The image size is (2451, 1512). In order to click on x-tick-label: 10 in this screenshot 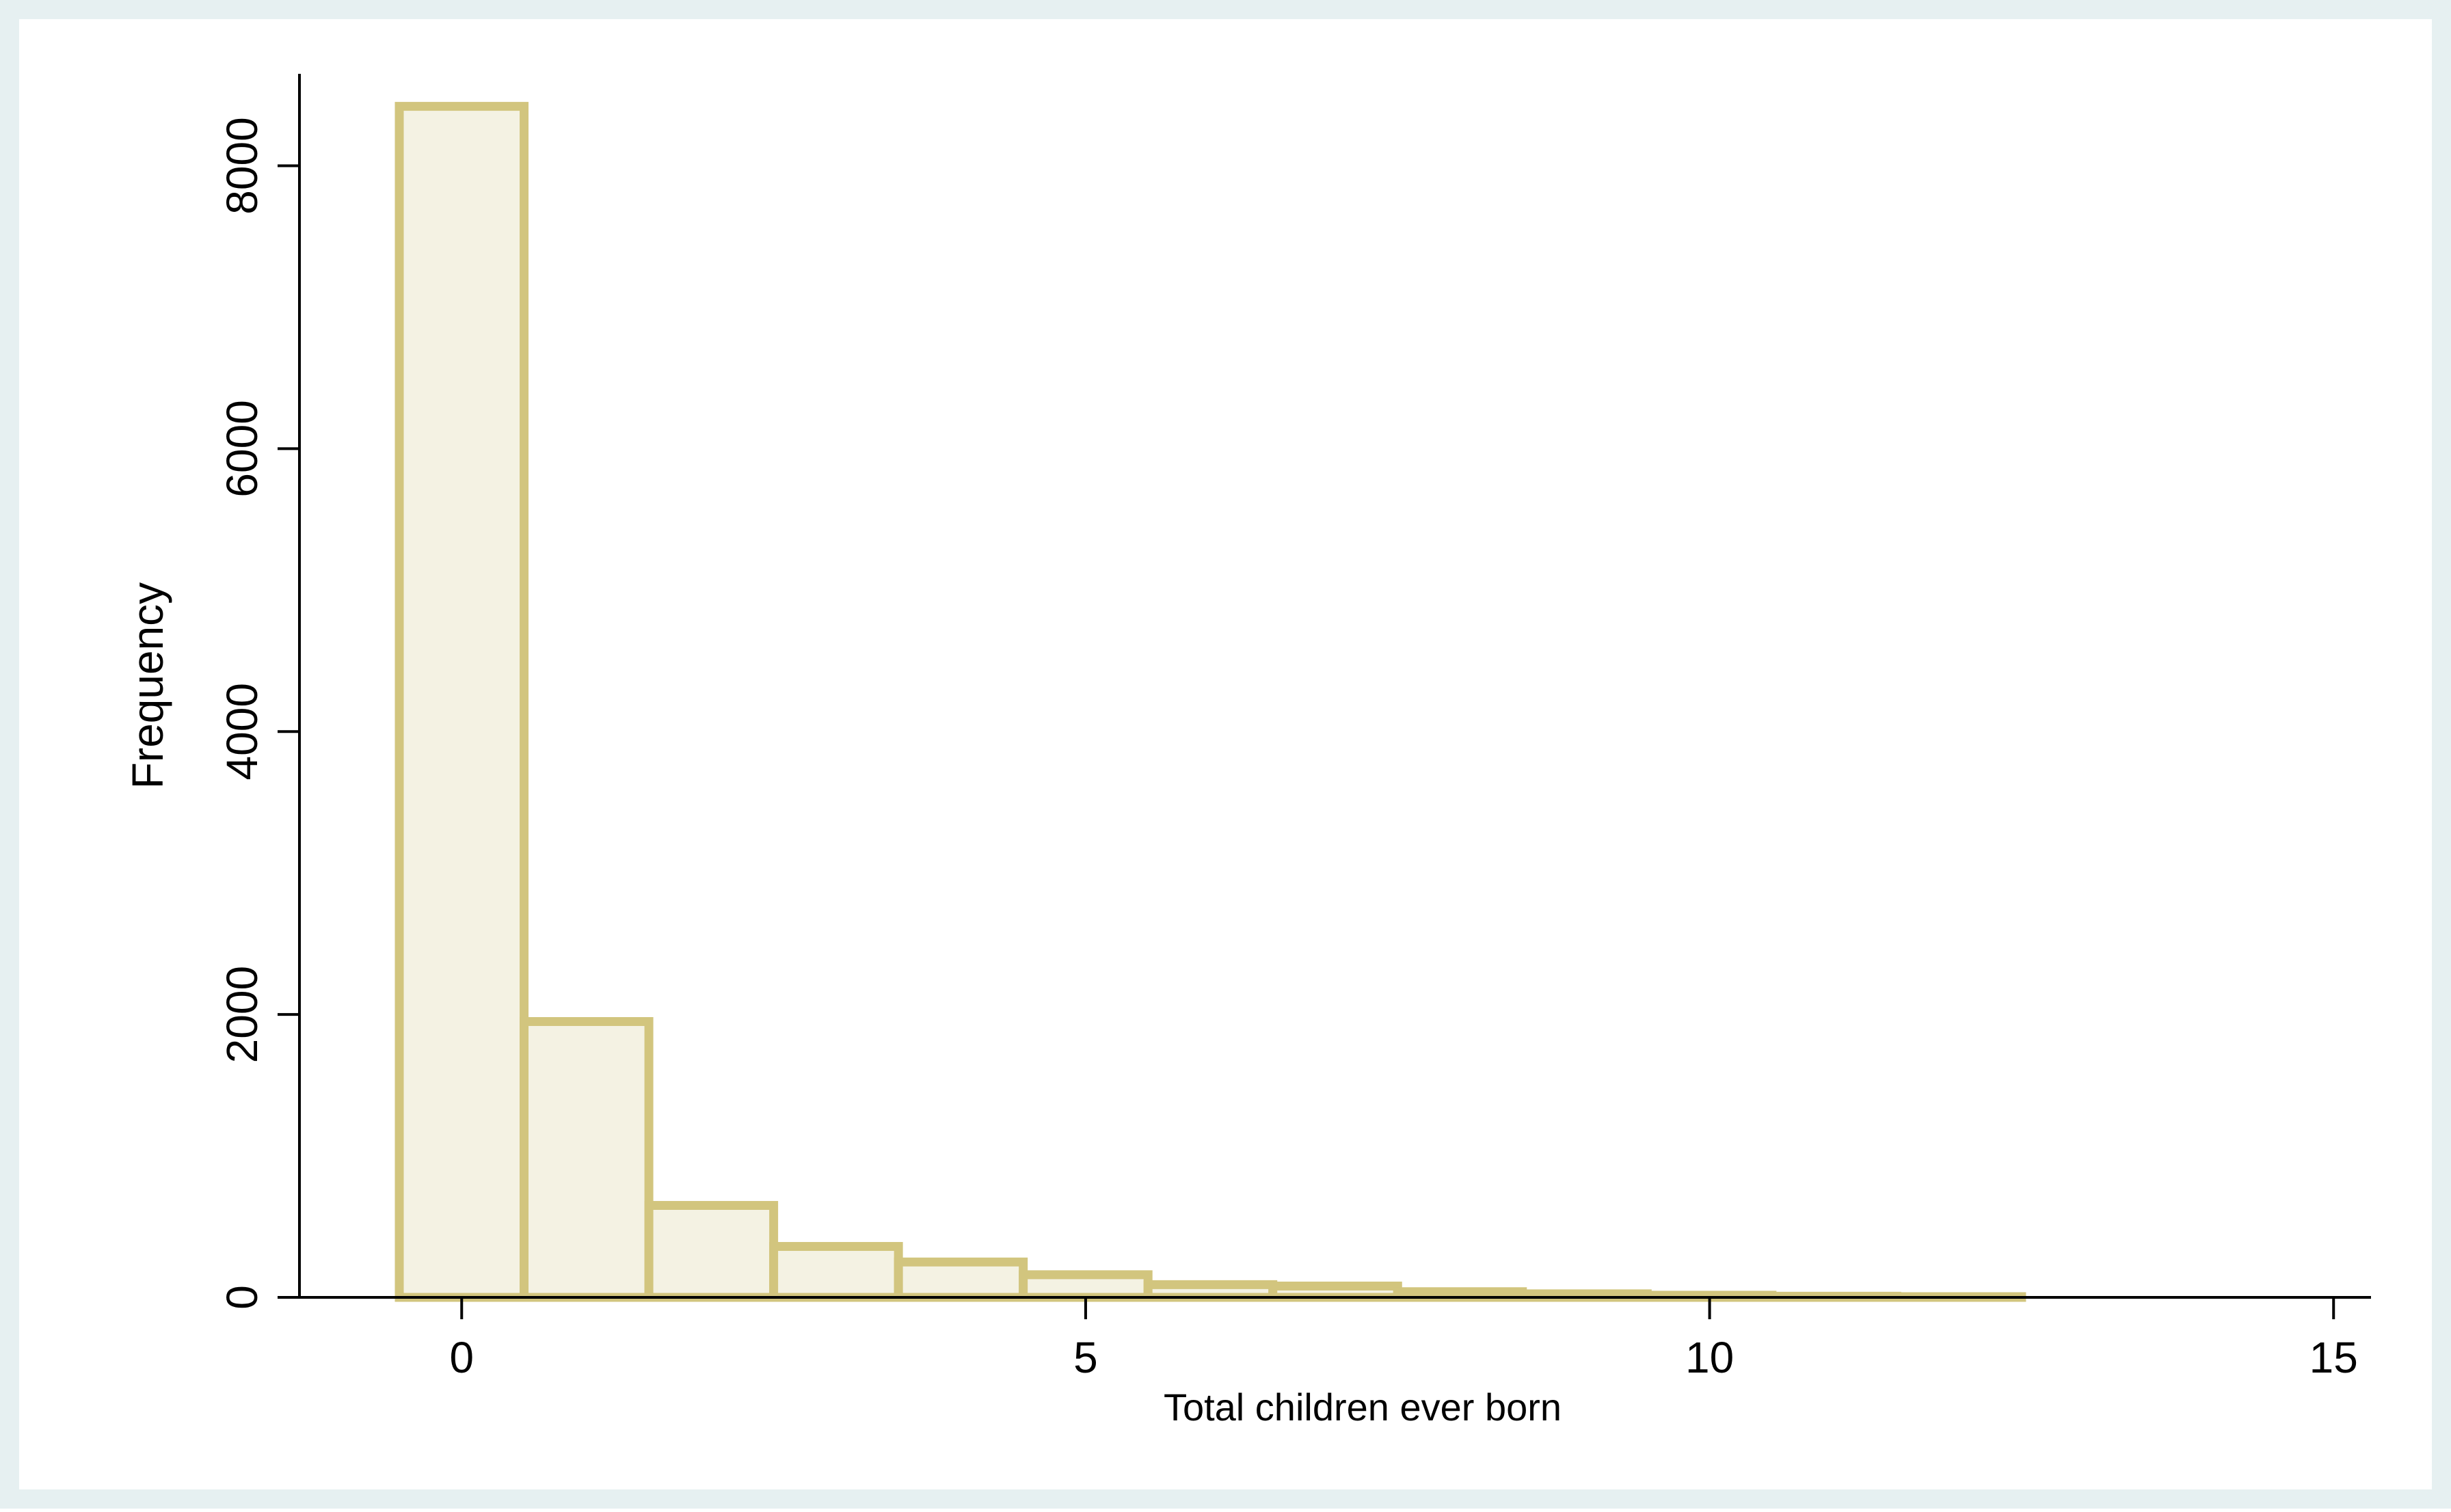, I will do `click(1709, 1357)`.